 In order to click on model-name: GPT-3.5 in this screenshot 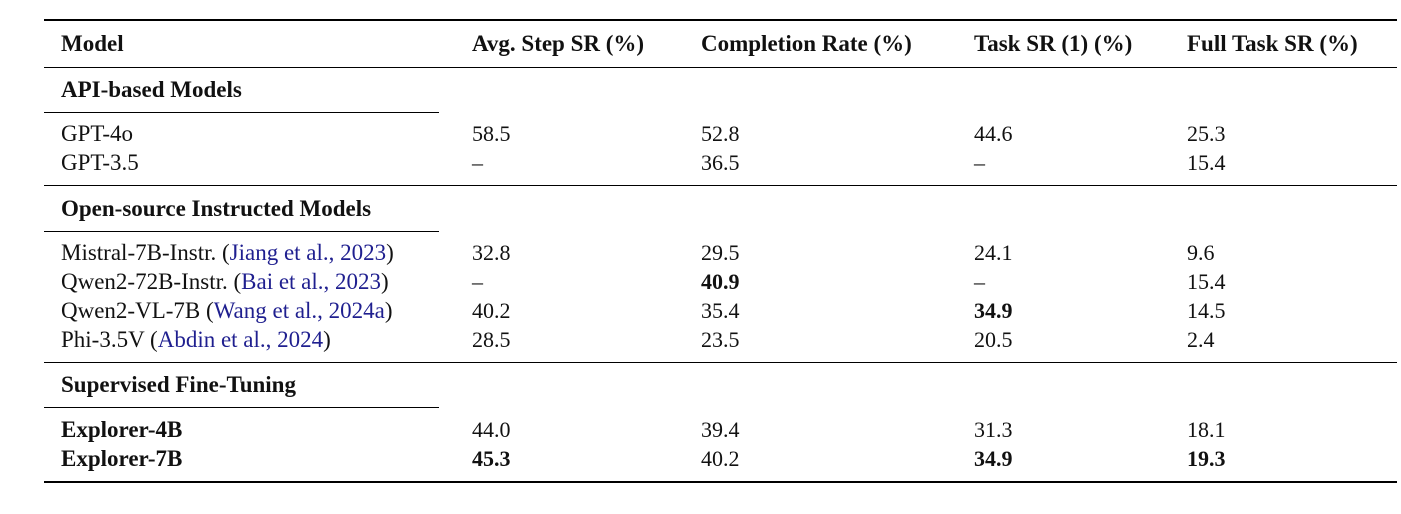, I will do `click(100, 162)`.